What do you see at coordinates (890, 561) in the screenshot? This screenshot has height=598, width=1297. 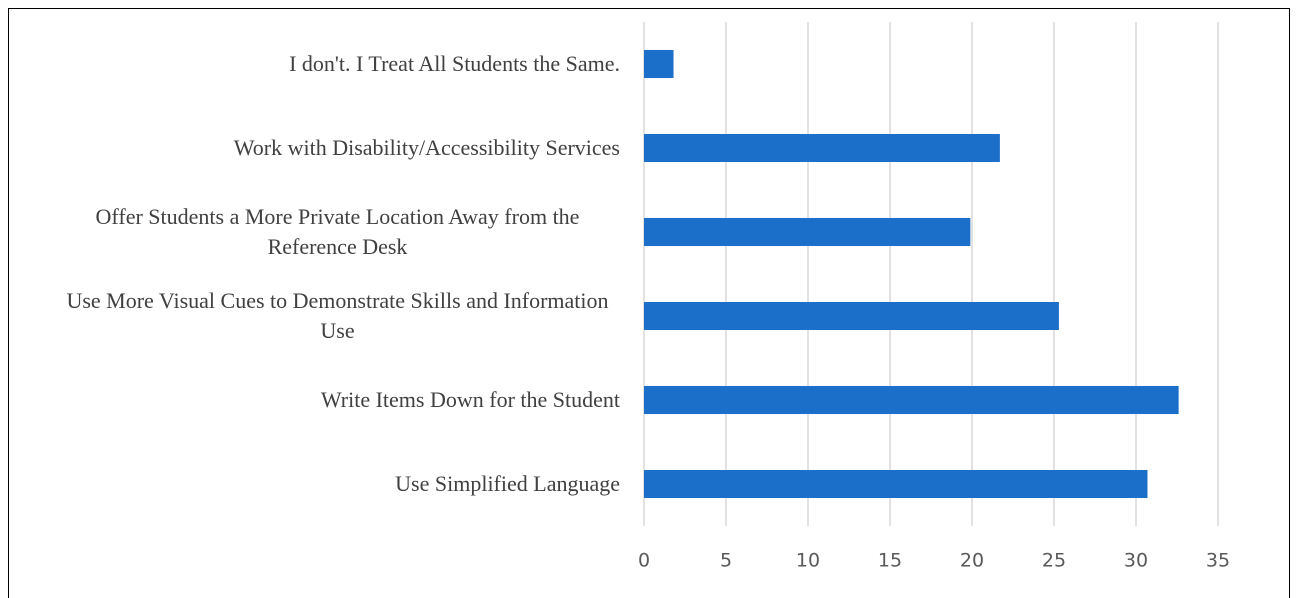 I see `x-tick-label: 15` at bounding box center [890, 561].